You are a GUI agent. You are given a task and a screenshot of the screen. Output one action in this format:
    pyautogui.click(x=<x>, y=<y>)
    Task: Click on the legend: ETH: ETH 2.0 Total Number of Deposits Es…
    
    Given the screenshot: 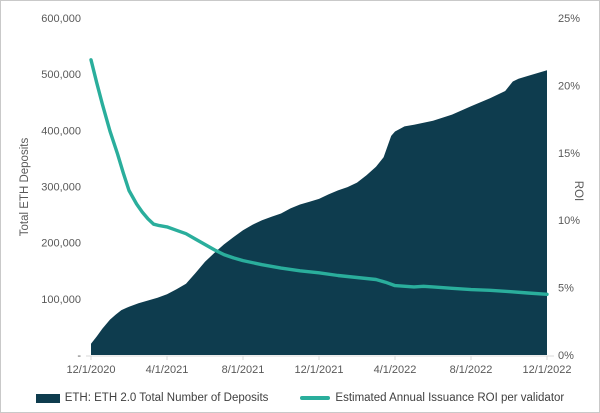 What is the action you would take?
    pyautogui.click(x=300, y=398)
    